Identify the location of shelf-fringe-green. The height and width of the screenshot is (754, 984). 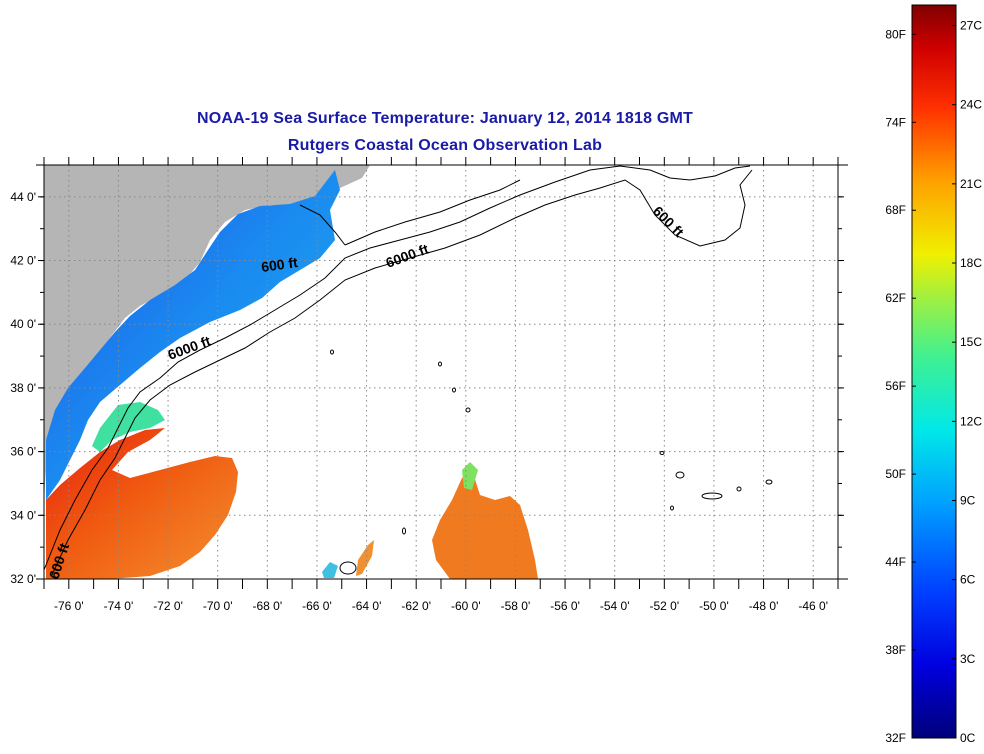
(128, 427).